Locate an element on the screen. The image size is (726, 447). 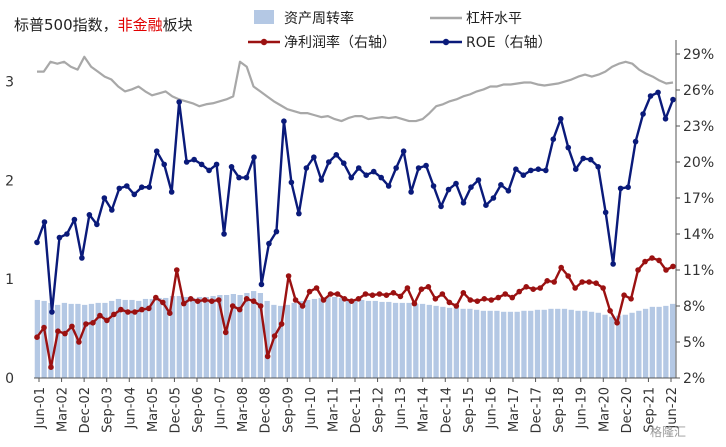
x-tick-label: Sep-12 is located at coordinates (379, 410).